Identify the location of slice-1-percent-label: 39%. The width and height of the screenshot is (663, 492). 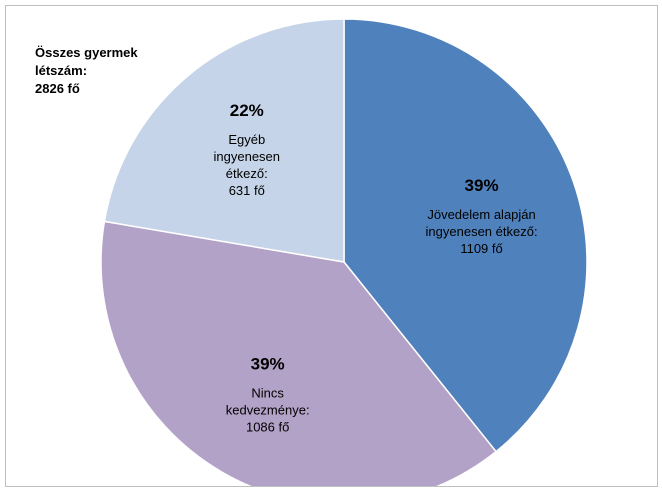
(482, 185).